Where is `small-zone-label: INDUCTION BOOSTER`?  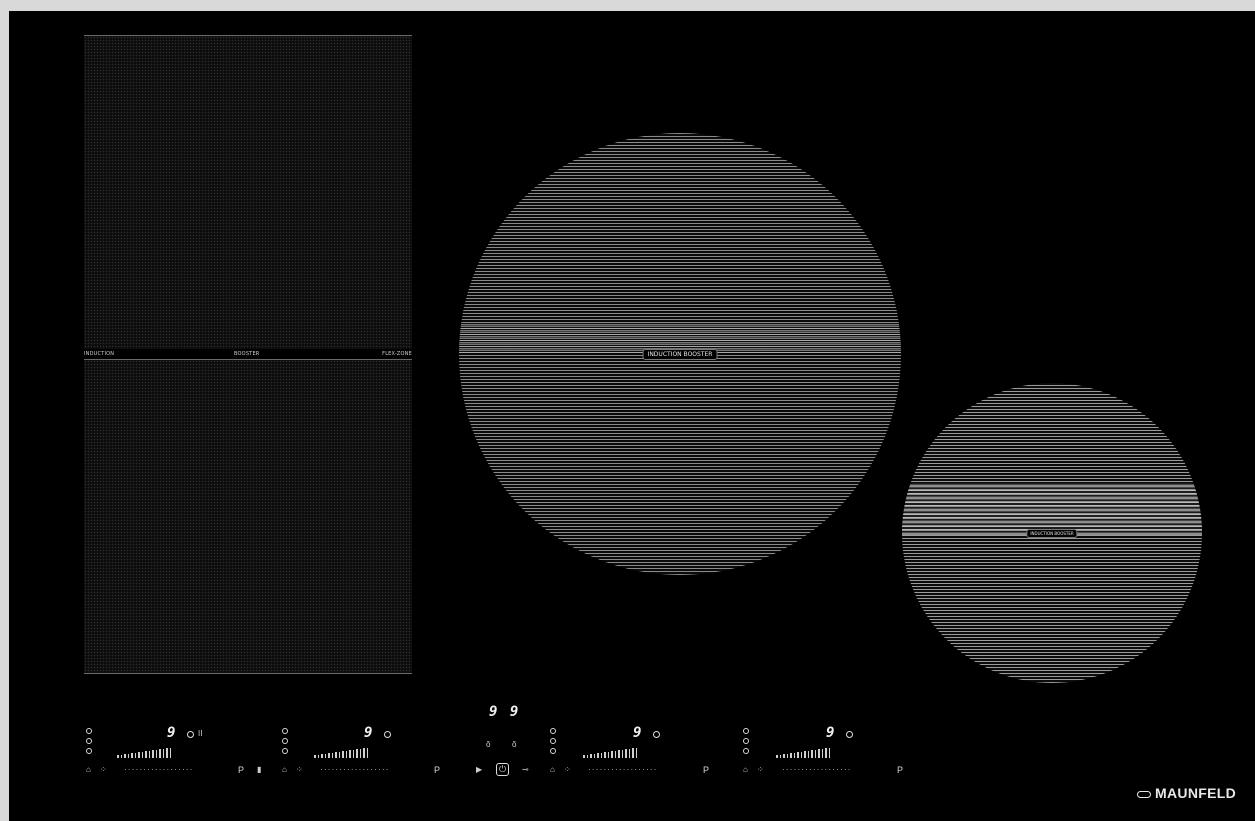 small-zone-label: INDUCTION BOOSTER is located at coordinates (1052, 533).